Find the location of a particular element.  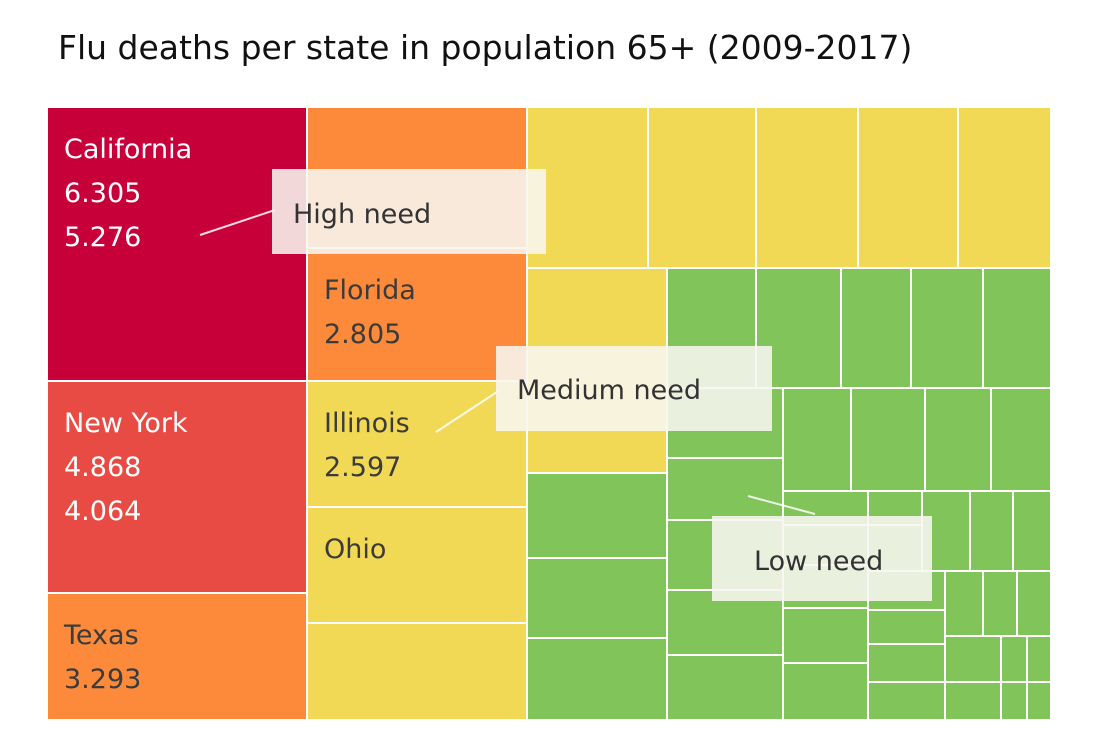

cell-label-new-york: New York is located at coordinates (126, 423).